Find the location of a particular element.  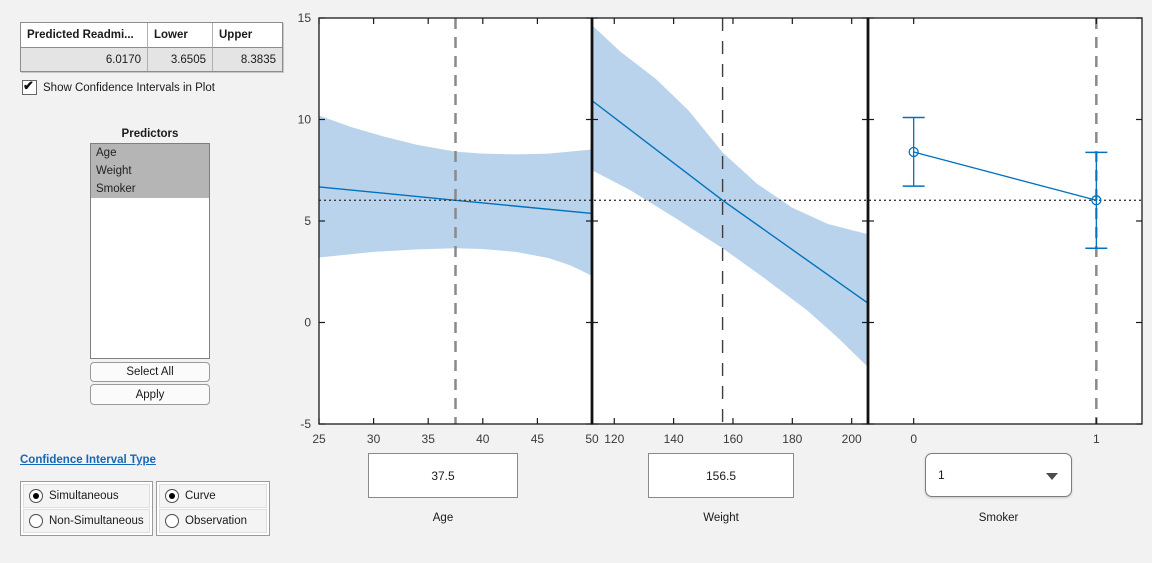

smoker-dropdown: 1 is located at coordinates (998, 475).